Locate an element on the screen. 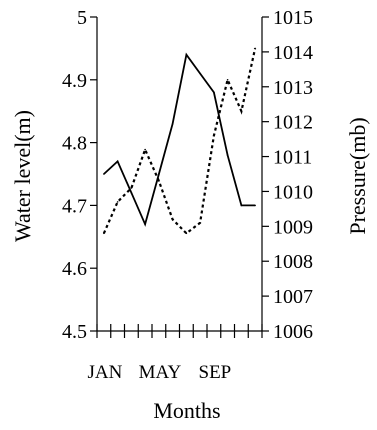  left-tick-label: 5 is located at coordinates (82, 18).